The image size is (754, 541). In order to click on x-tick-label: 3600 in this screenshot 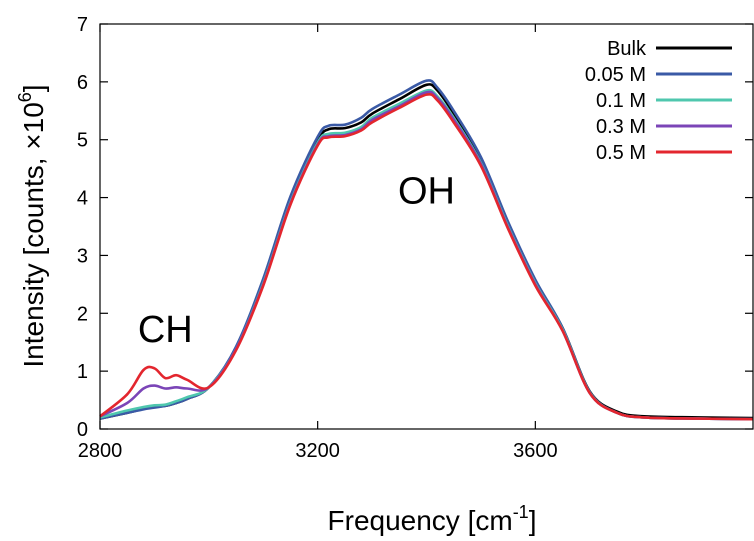, I will do `click(535, 451)`.